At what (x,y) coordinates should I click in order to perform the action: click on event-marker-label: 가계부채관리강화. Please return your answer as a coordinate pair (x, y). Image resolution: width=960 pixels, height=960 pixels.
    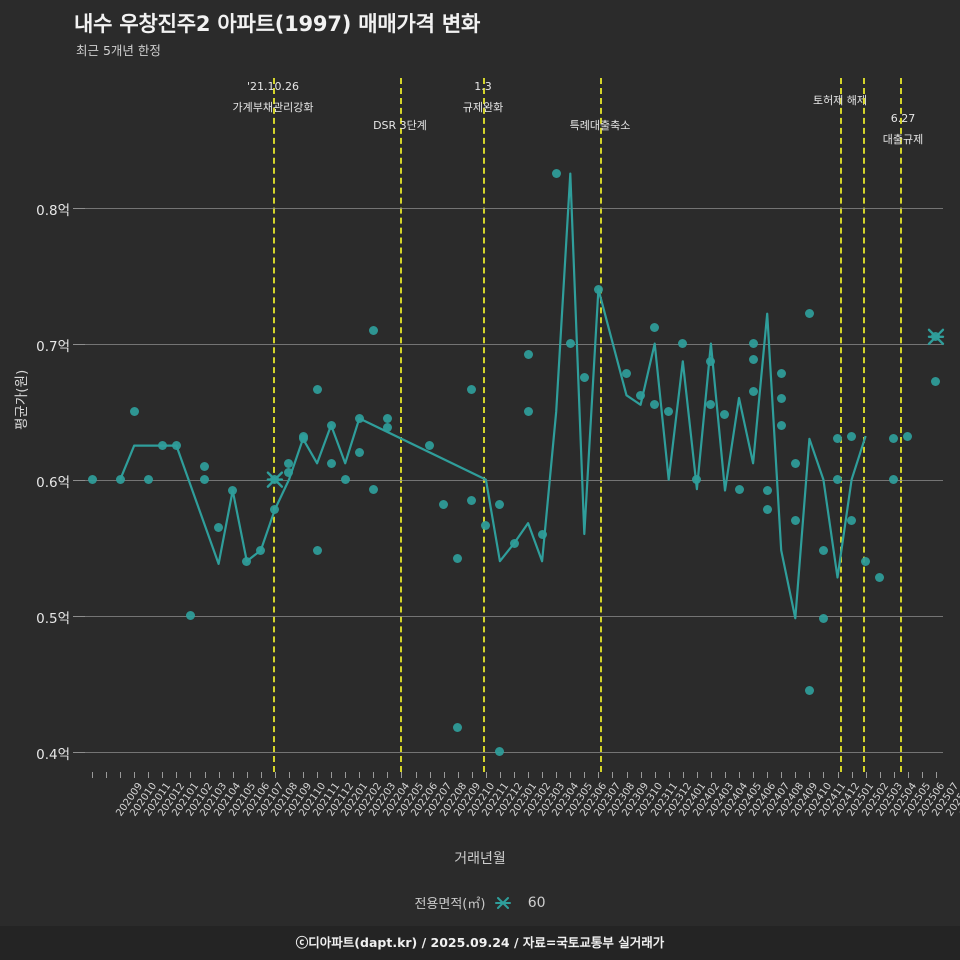
    Looking at the image, I should click on (273, 107).